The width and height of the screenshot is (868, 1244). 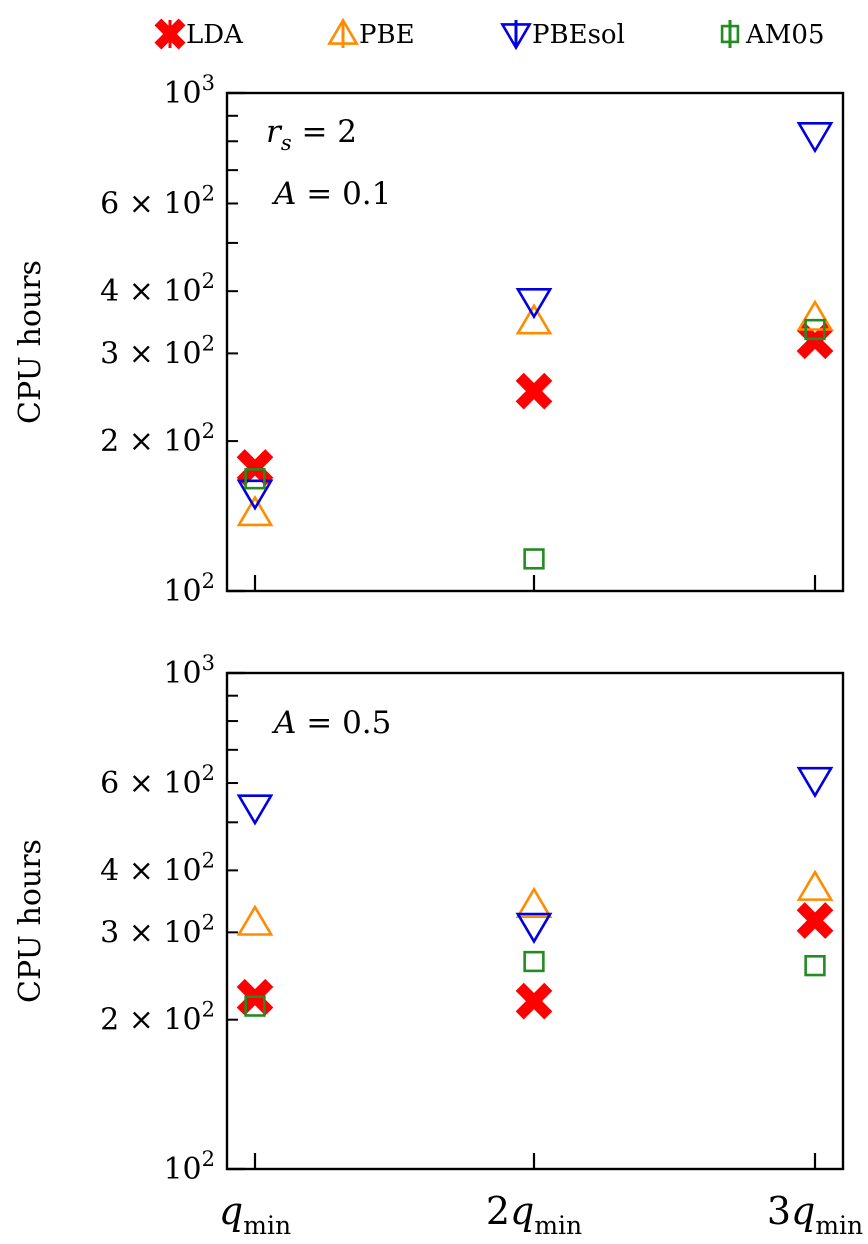 I want to click on legend-marker-pbe, so click(x=343, y=31).